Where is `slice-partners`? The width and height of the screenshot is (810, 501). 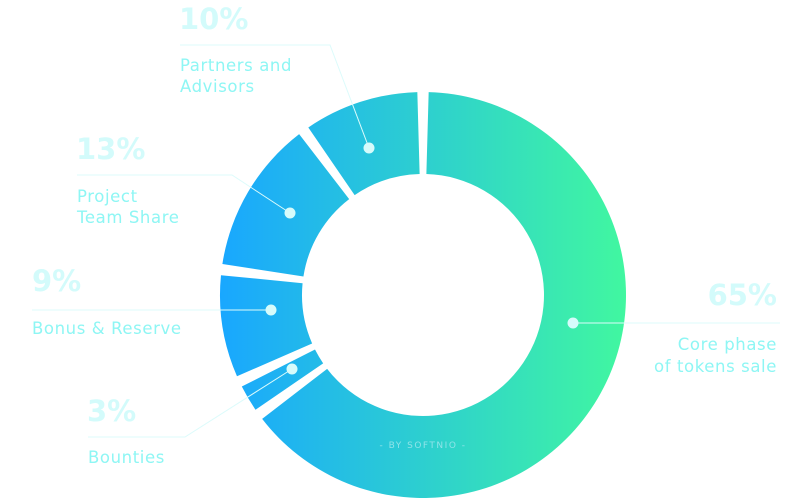 slice-partners is located at coordinates (364, 144).